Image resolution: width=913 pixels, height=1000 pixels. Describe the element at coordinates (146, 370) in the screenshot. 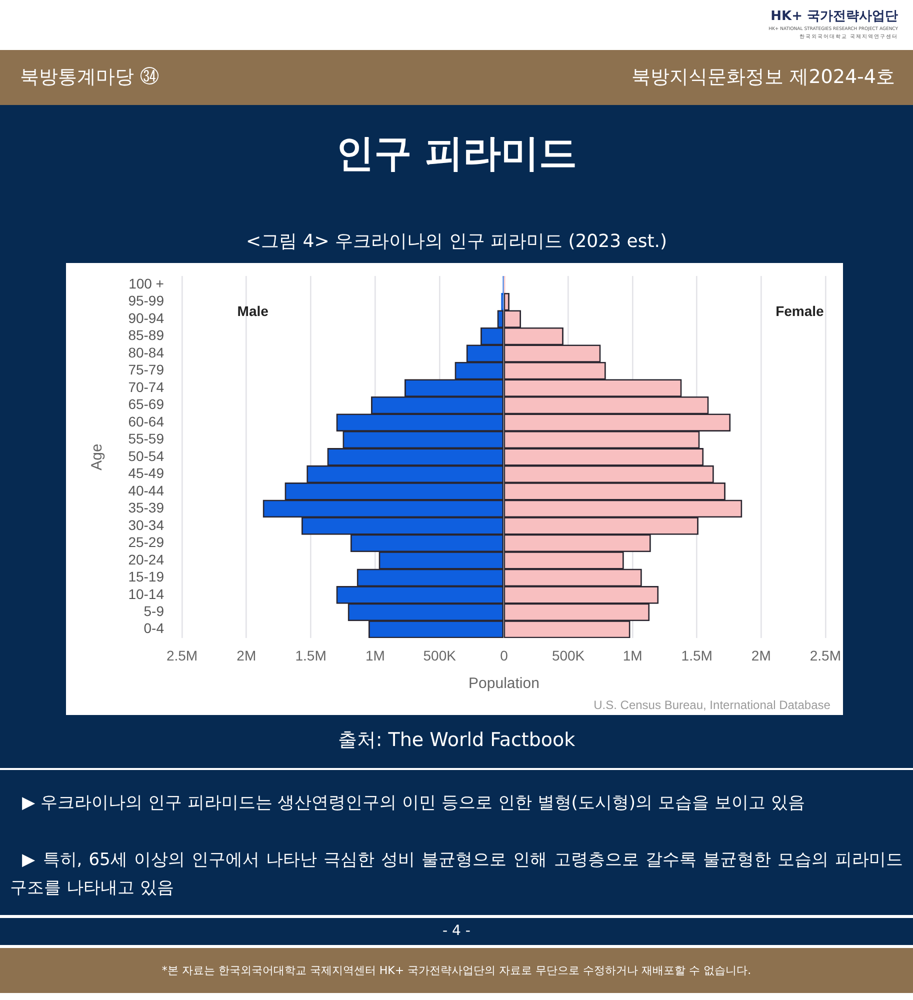

I see `y-tick-label: 75-79` at that location.